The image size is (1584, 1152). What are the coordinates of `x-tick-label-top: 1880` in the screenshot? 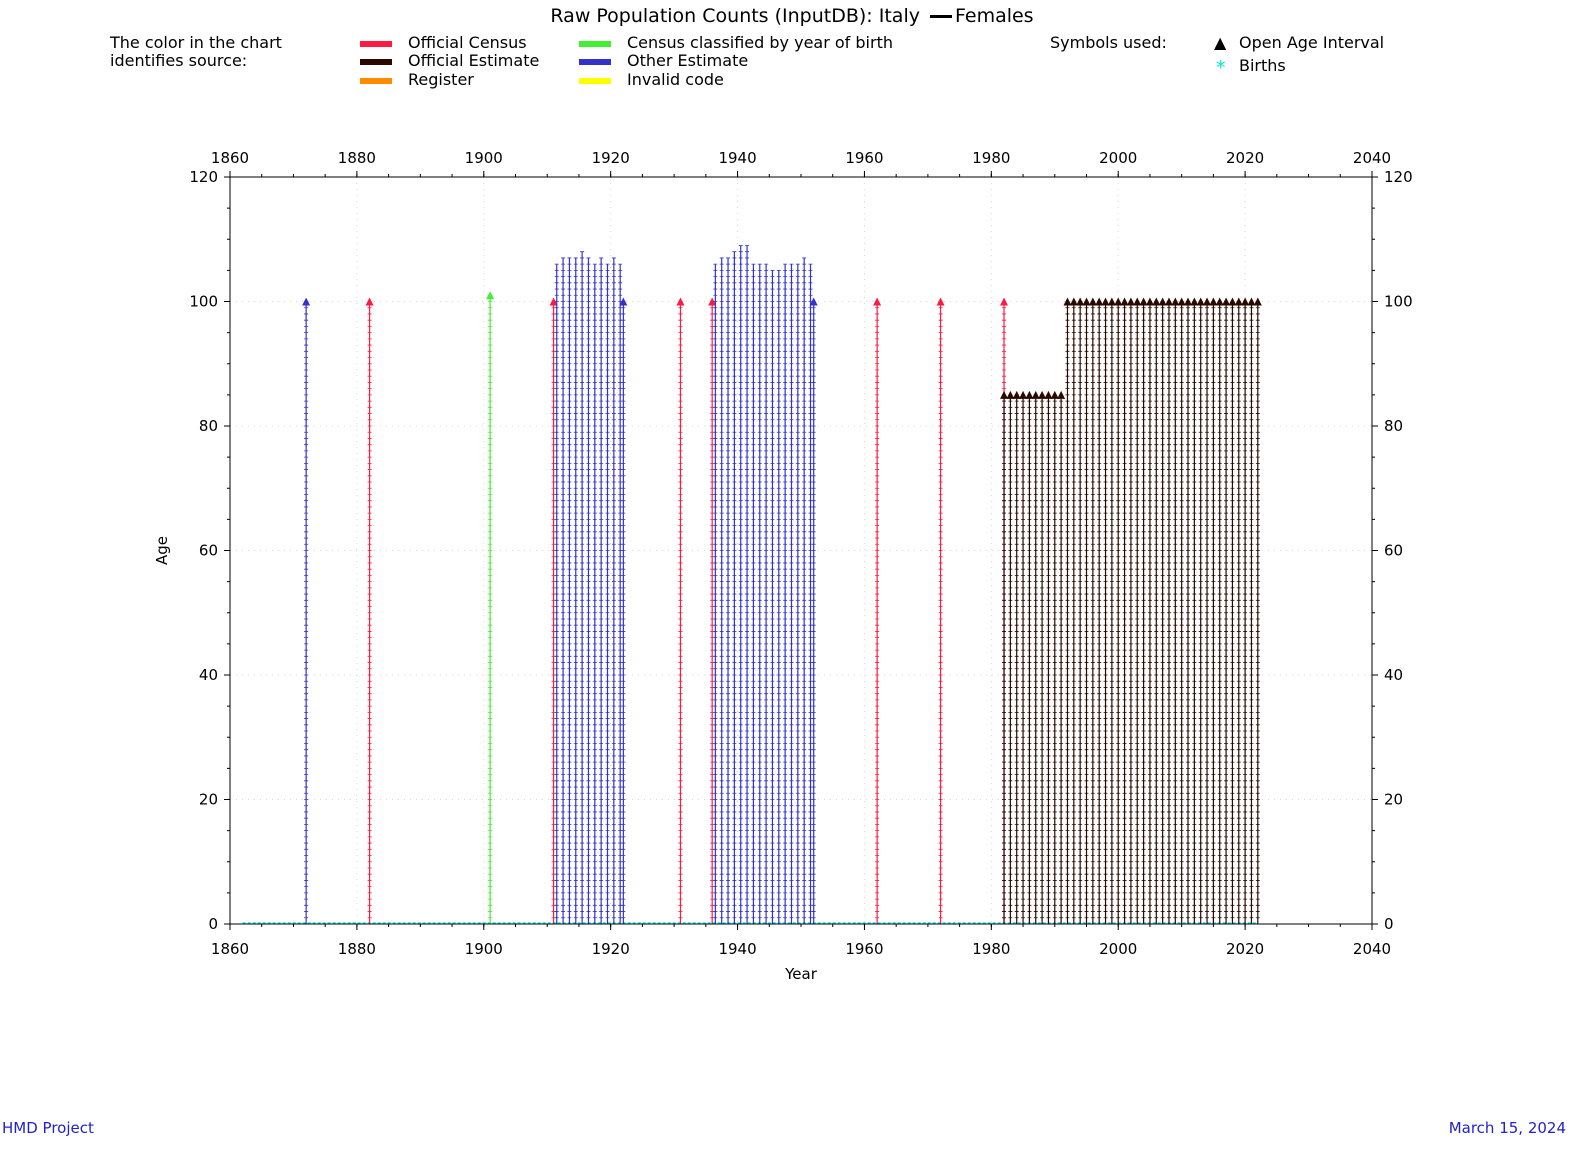 It's located at (357, 158).